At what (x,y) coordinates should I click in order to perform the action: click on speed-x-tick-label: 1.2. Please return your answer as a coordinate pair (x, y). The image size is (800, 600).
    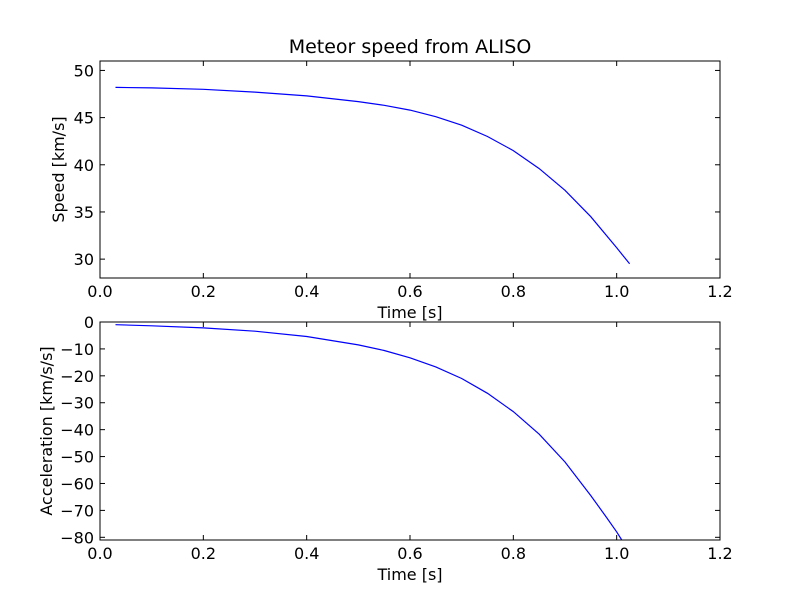
    Looking at the image, I should click on (719, 291).